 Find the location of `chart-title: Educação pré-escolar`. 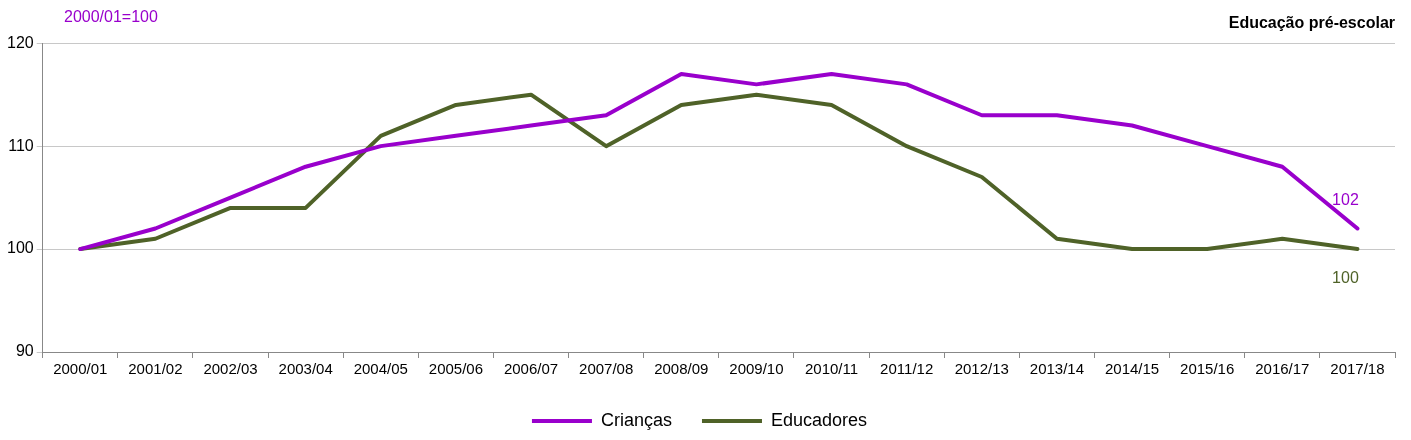

chart-title: Educação pré-escolar is located at coordinates (1311, 23).